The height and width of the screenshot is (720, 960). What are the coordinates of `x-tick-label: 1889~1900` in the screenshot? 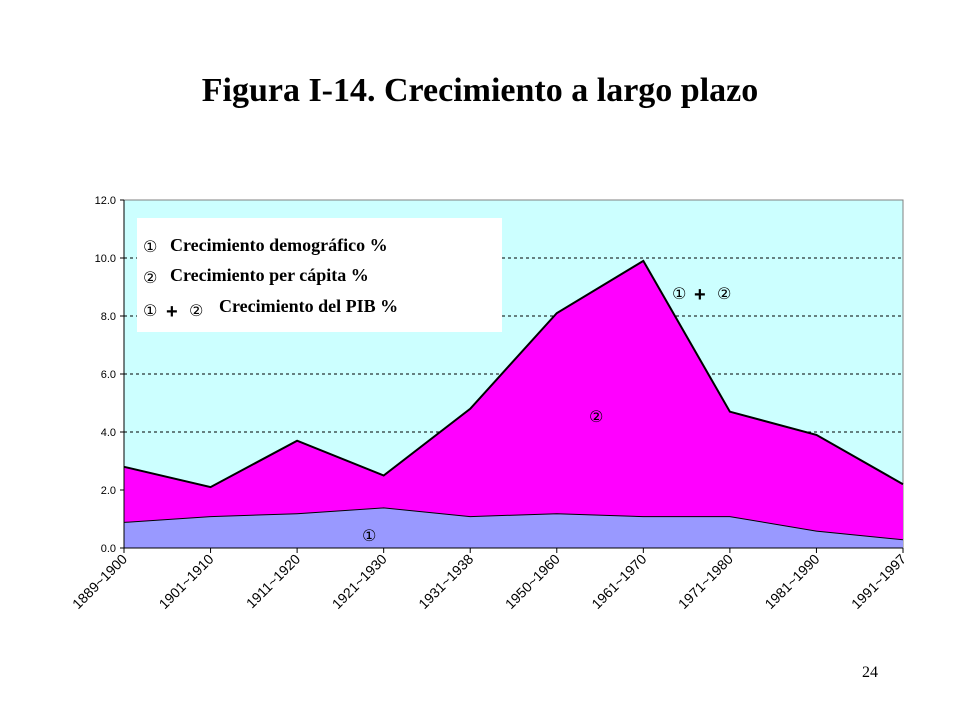 It's located at (99, 581).